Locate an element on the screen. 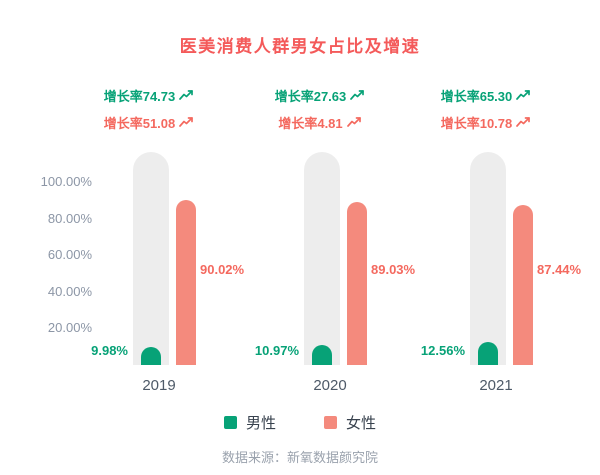  growth-annotation-female: 增长率51.08 is located at coordinates (149, 122).